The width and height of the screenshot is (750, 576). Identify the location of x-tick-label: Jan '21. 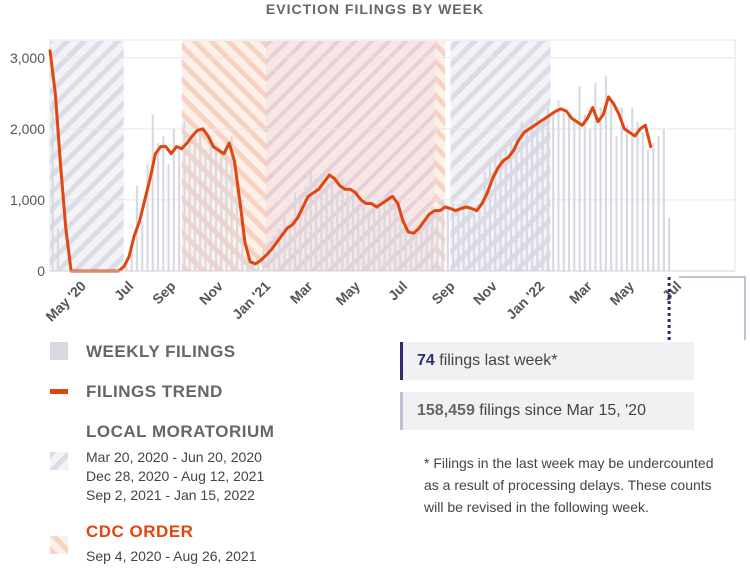
(251, 300).